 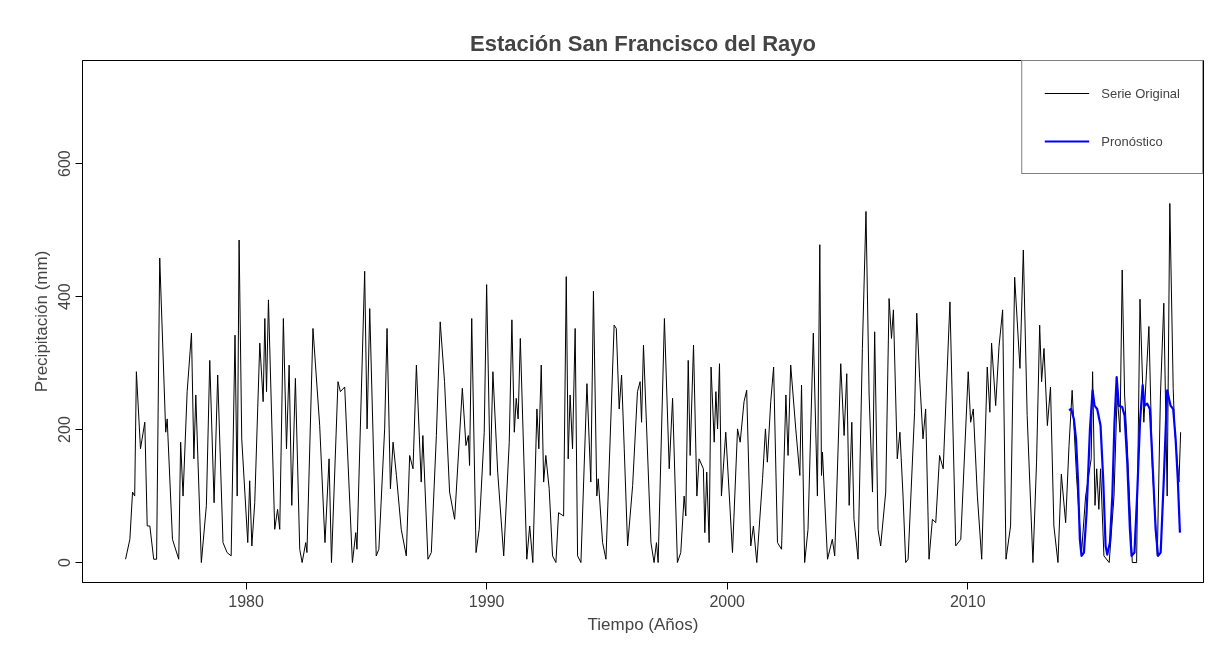 I want to click on x-tick-label: 2000, so click(x=727, y=601).